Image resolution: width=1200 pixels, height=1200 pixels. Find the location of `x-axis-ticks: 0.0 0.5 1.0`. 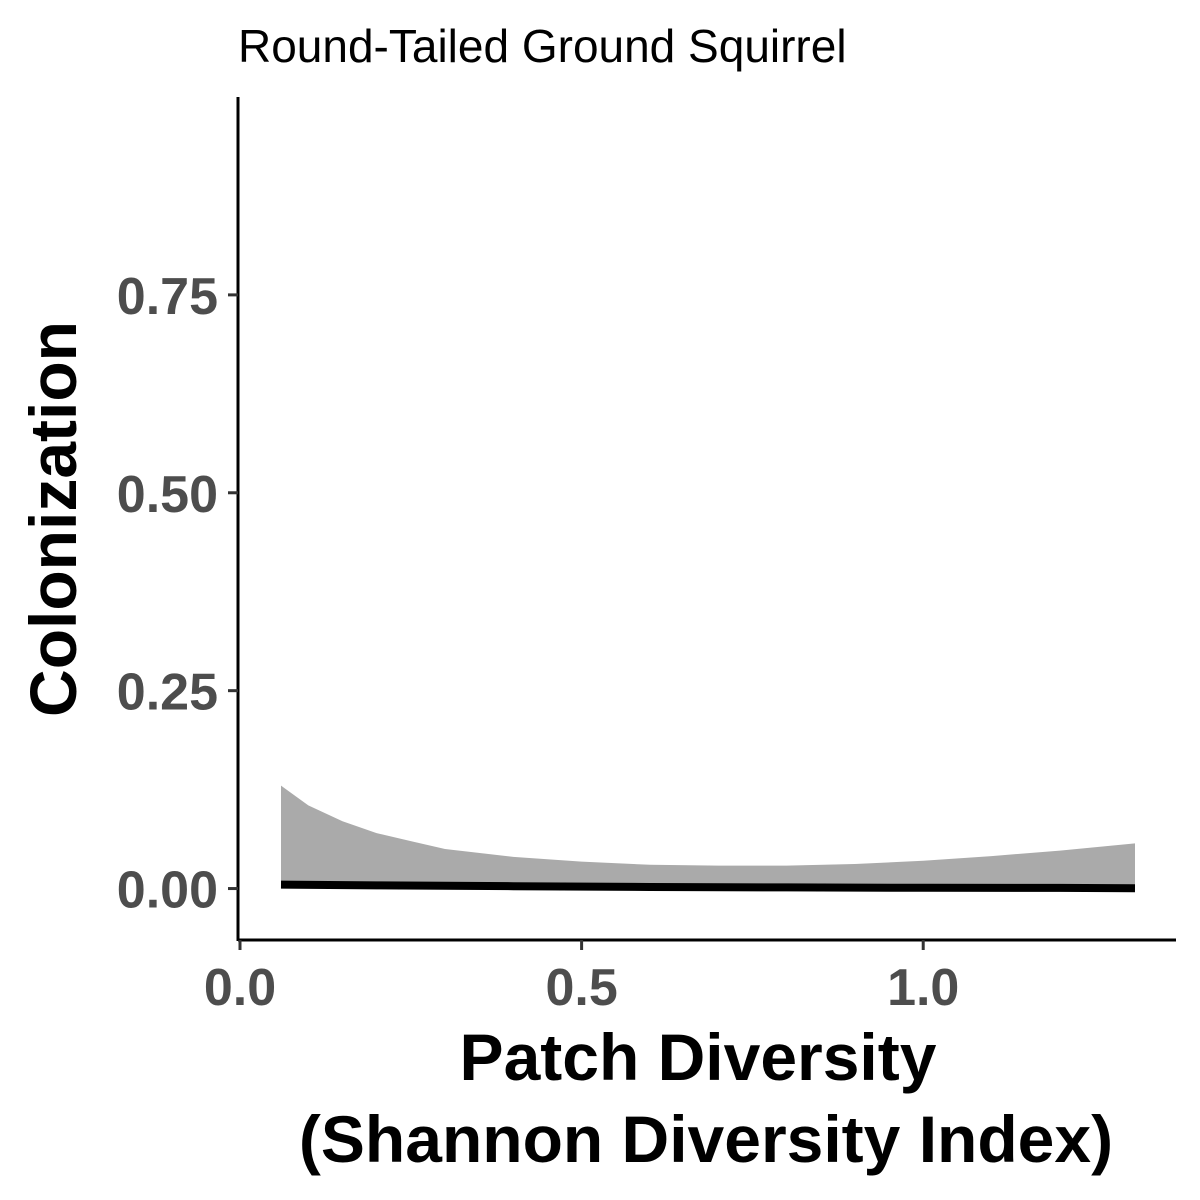

x-axis-ticks: 0.0 0.5 1.0 is located at coordinates (581, 978).